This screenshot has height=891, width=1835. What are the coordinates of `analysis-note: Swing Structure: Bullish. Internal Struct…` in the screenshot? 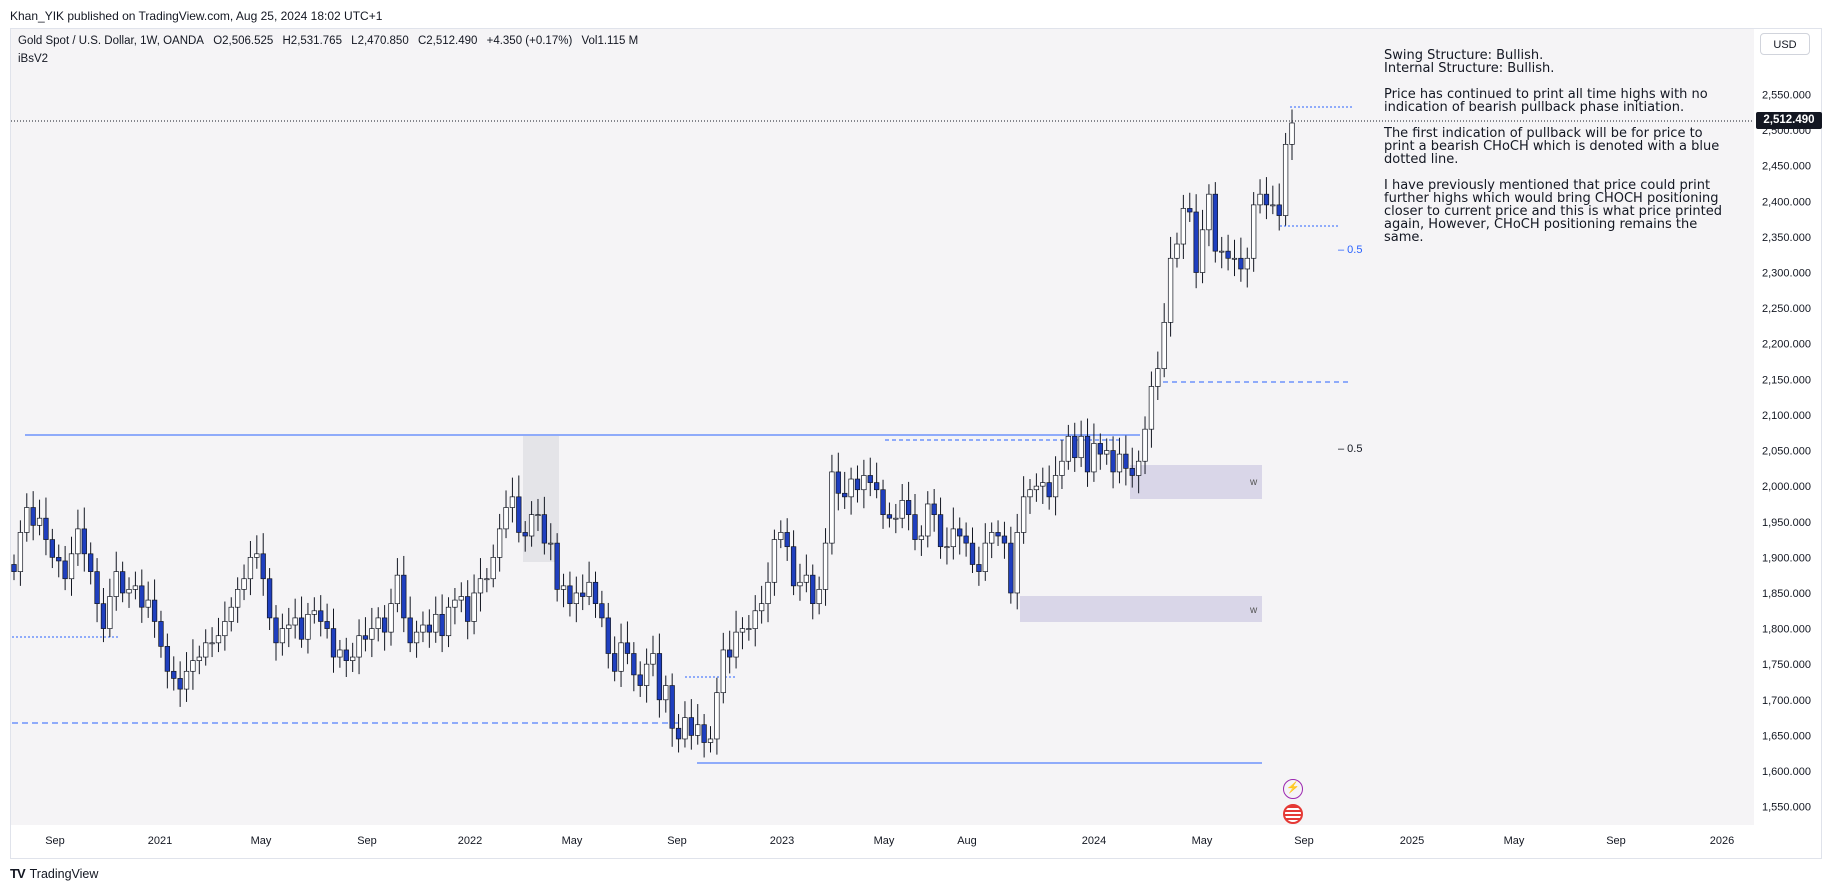 It's located at (1554, 153).